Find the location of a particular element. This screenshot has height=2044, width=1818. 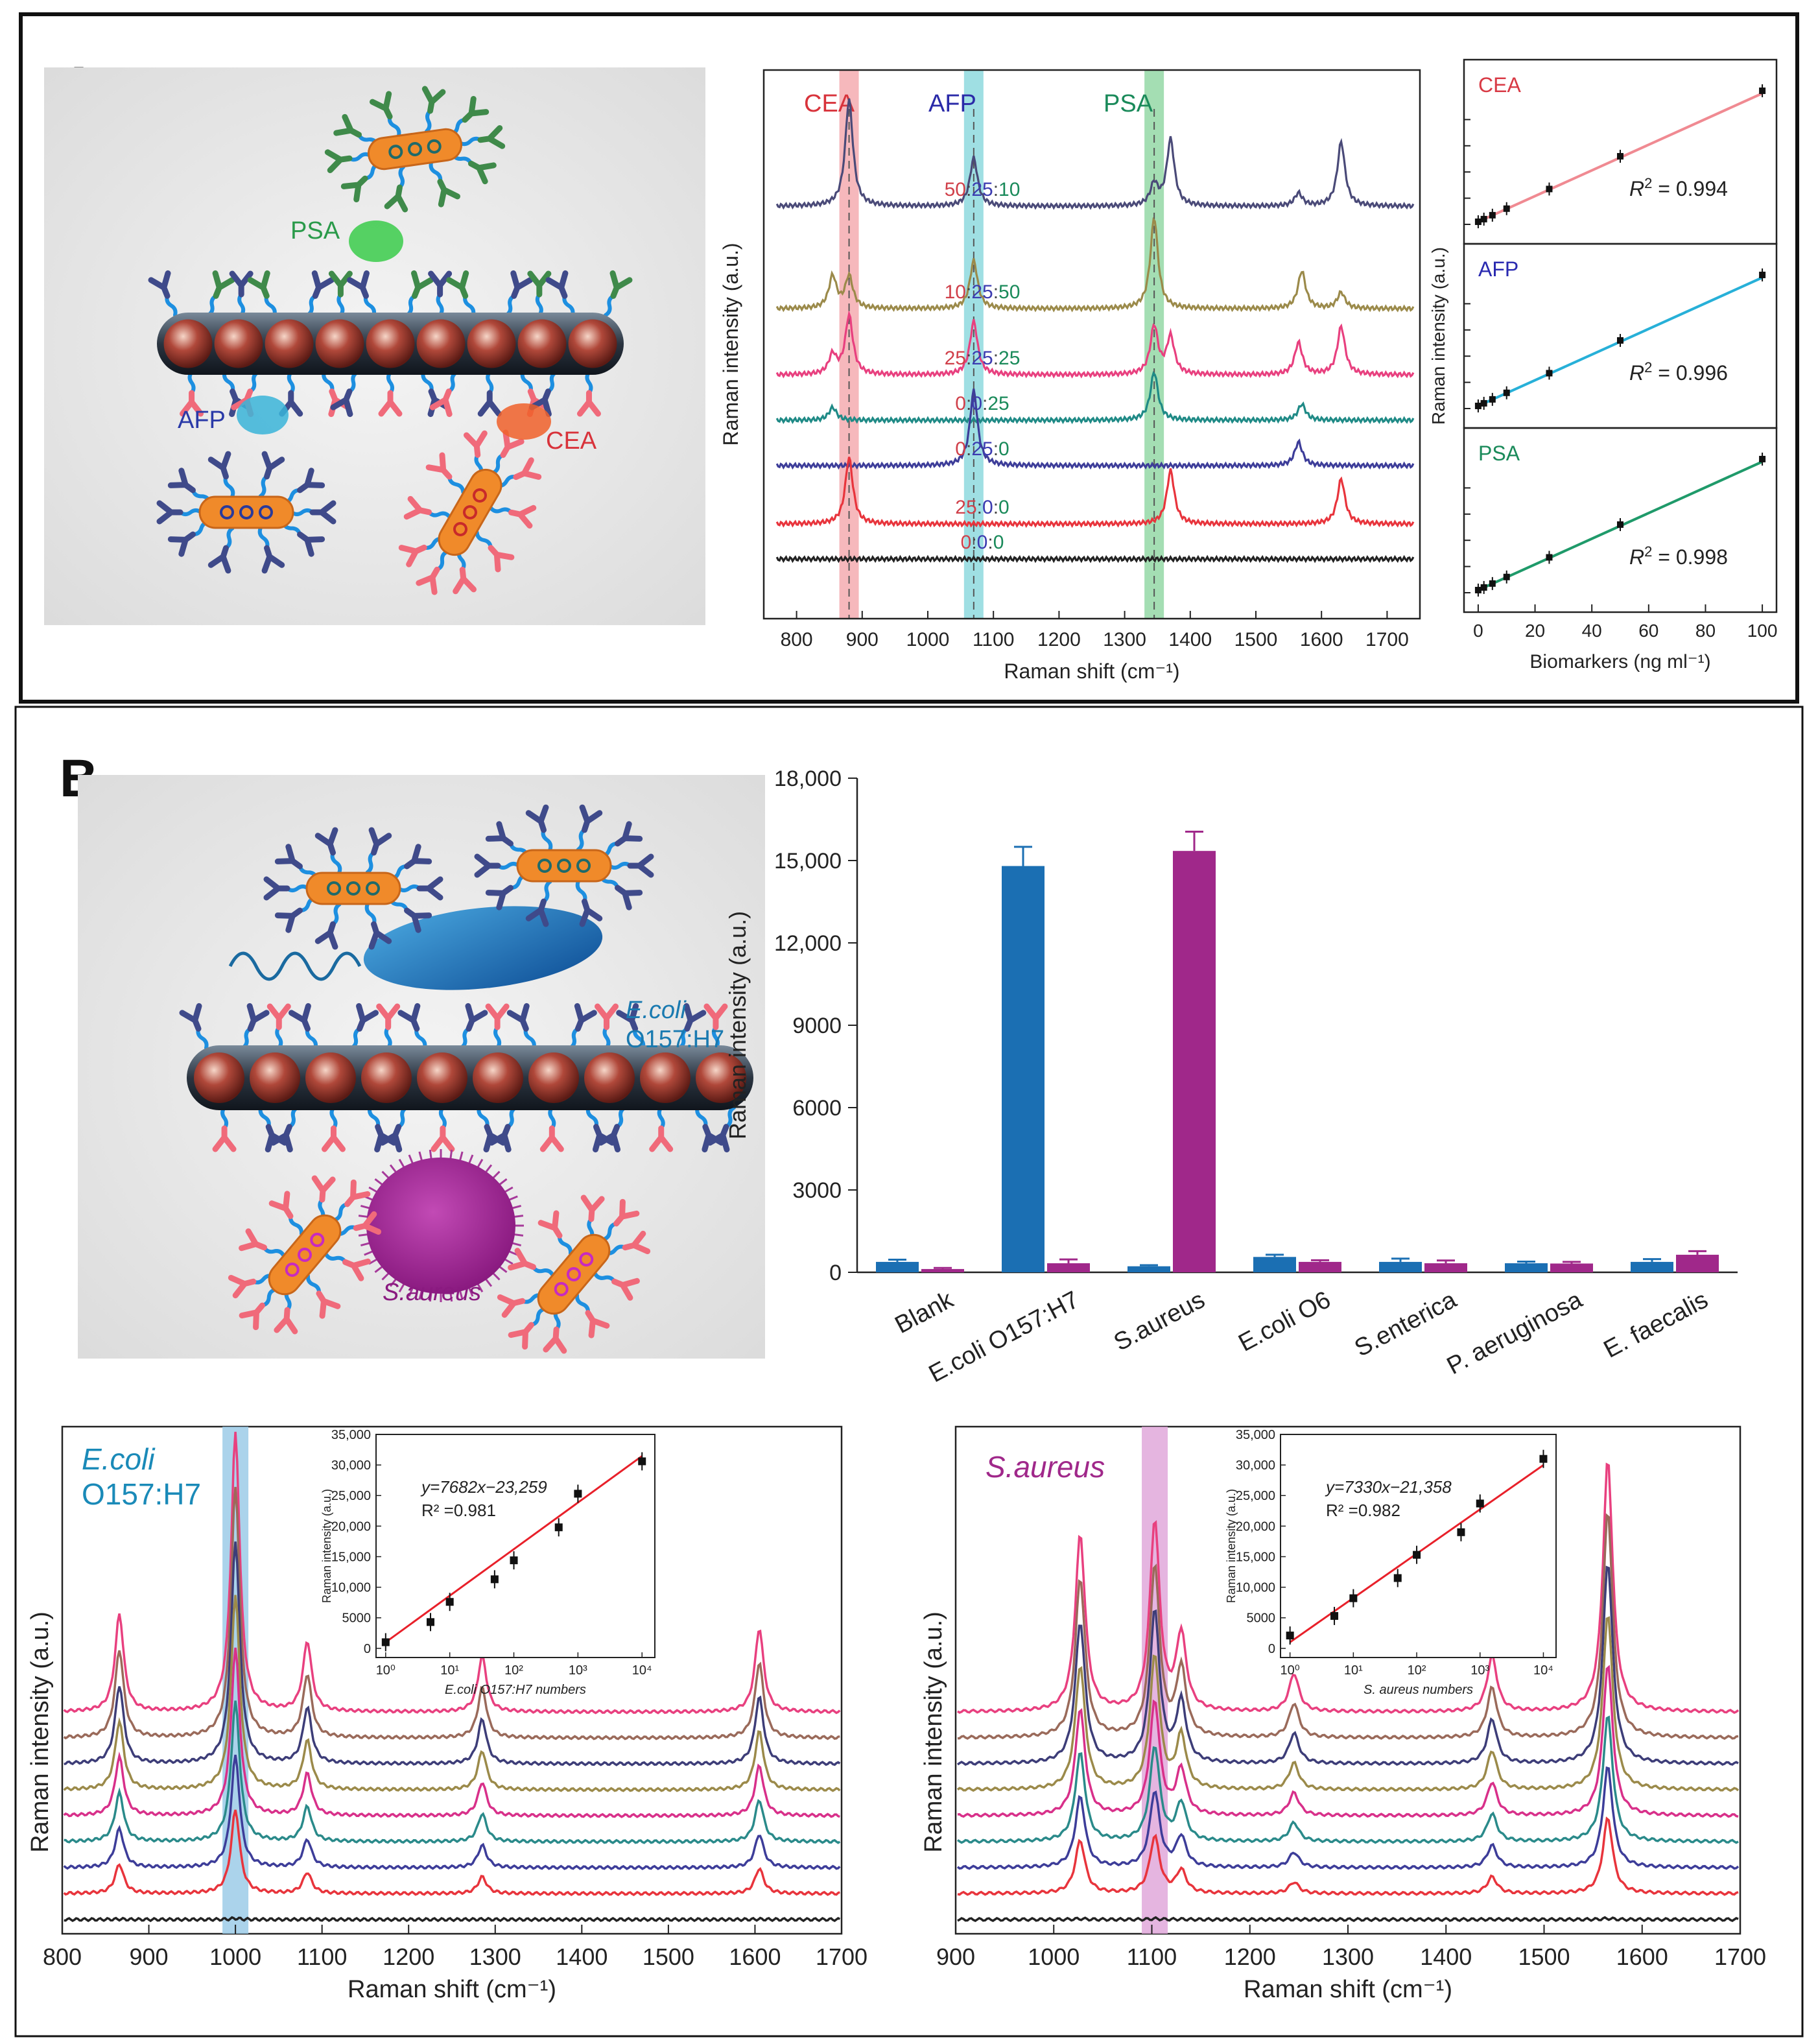

nanorod-ecoli-2-reporter is located at coordinates (564, 866).